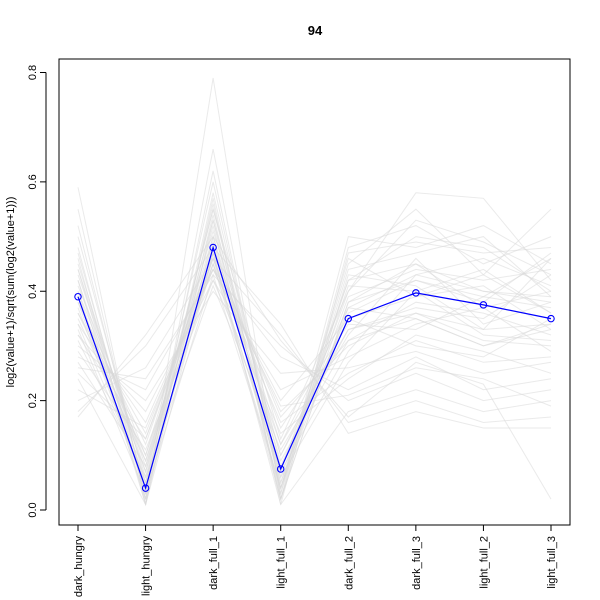 This screenshot has width=600, height=600. I want to click on y-tick-label: 0.2, so click(33, 400).